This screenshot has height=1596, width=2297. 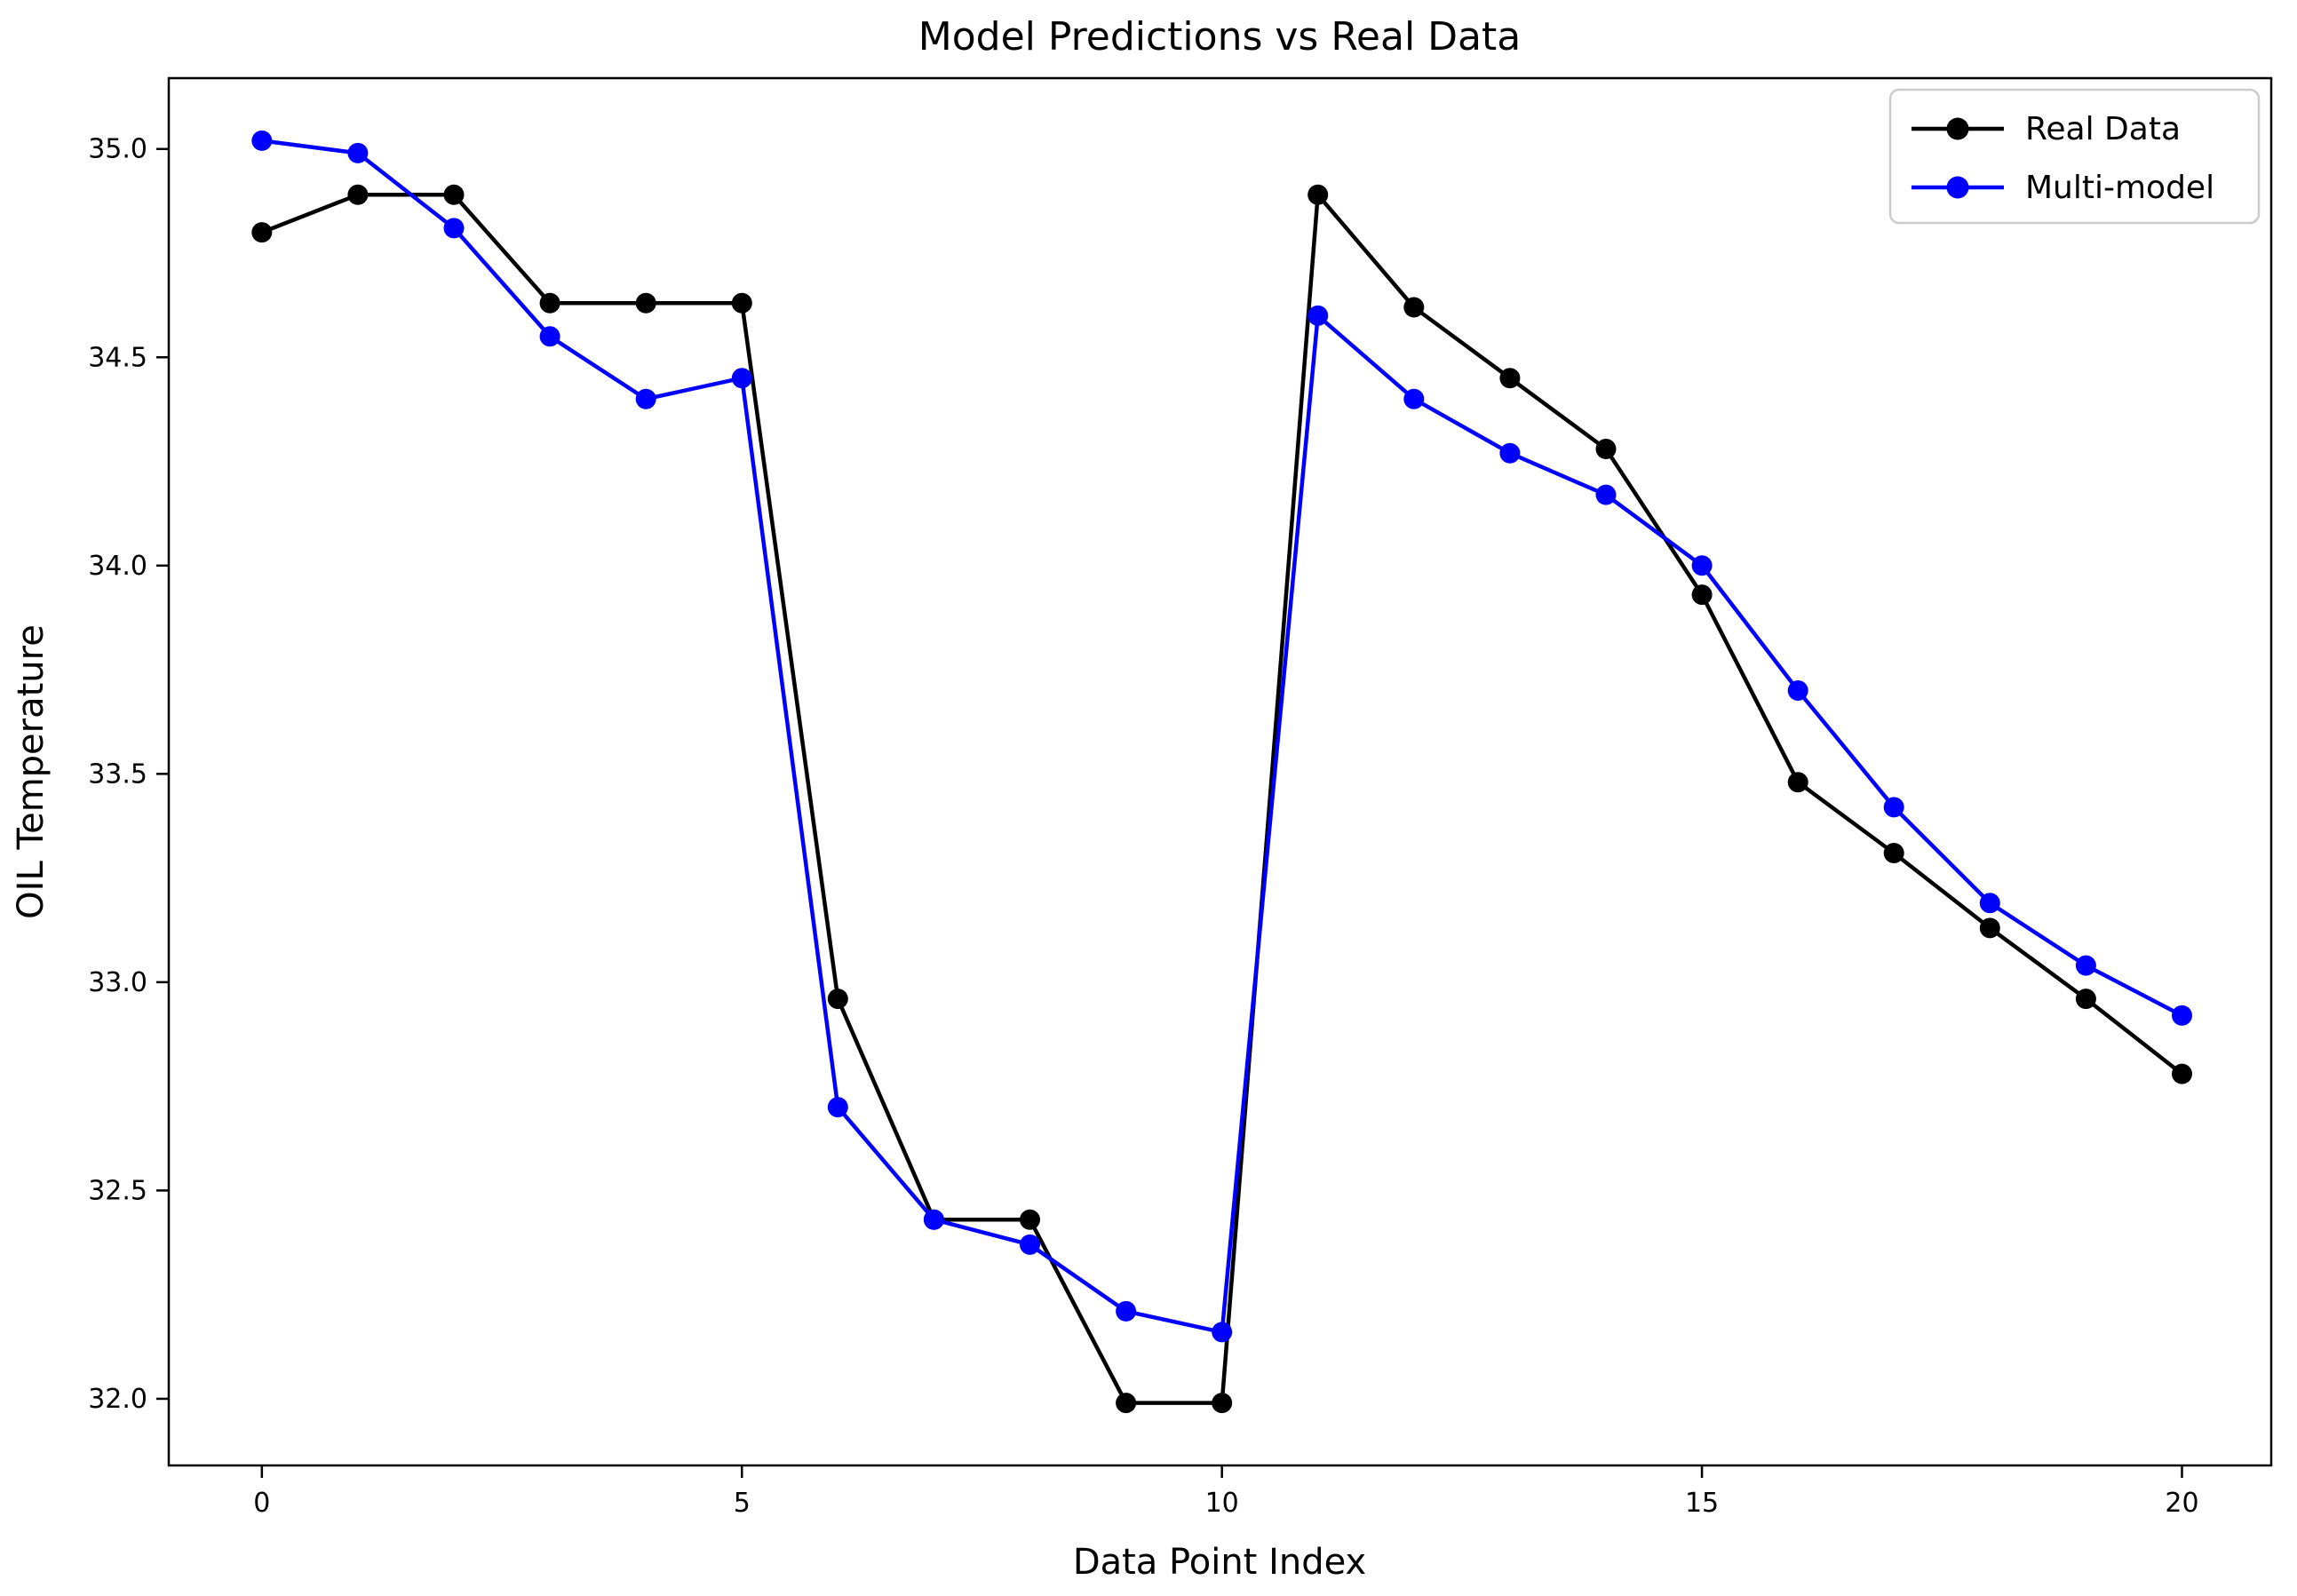 I want to click on chart-title: Model Predictions vs Real Data, so click(x=1219, y=37).